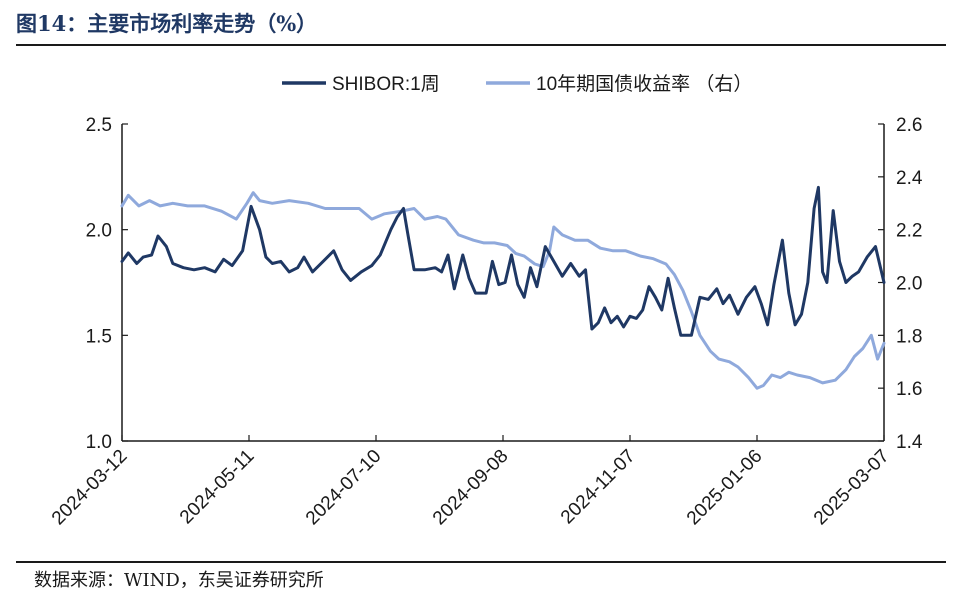 The height and width of the screenshot is (612, 979). Describe the element at coordinates (598, 487) in the screenshot. I see `x-tick-label: 2024-11-07` at that location.